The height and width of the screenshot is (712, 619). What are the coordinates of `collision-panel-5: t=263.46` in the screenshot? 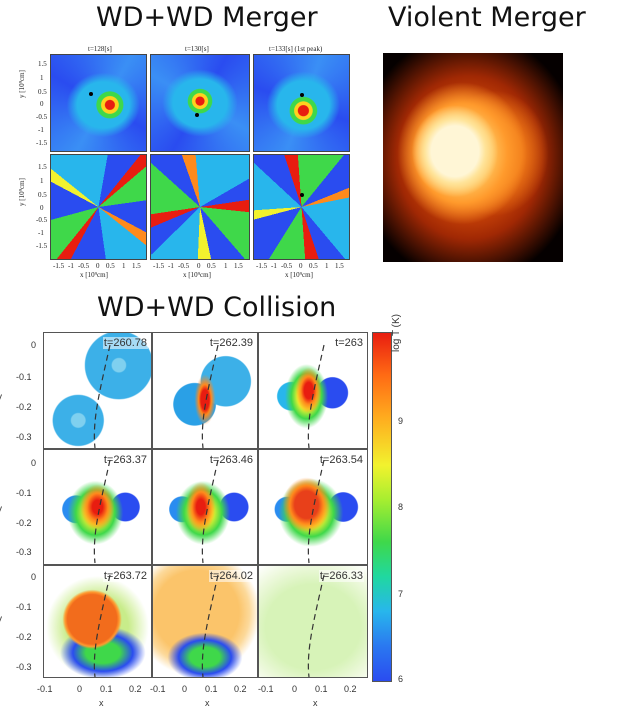 It's located at (205, 507).